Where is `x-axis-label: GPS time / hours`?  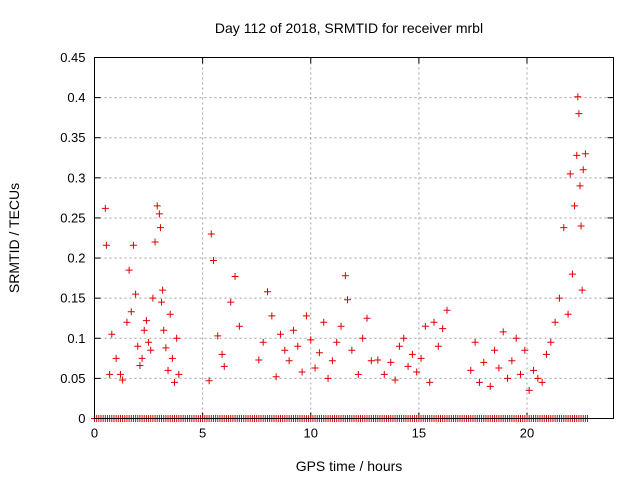 x-axis-label: GPS time / hours is located at coordinates (349, 466).